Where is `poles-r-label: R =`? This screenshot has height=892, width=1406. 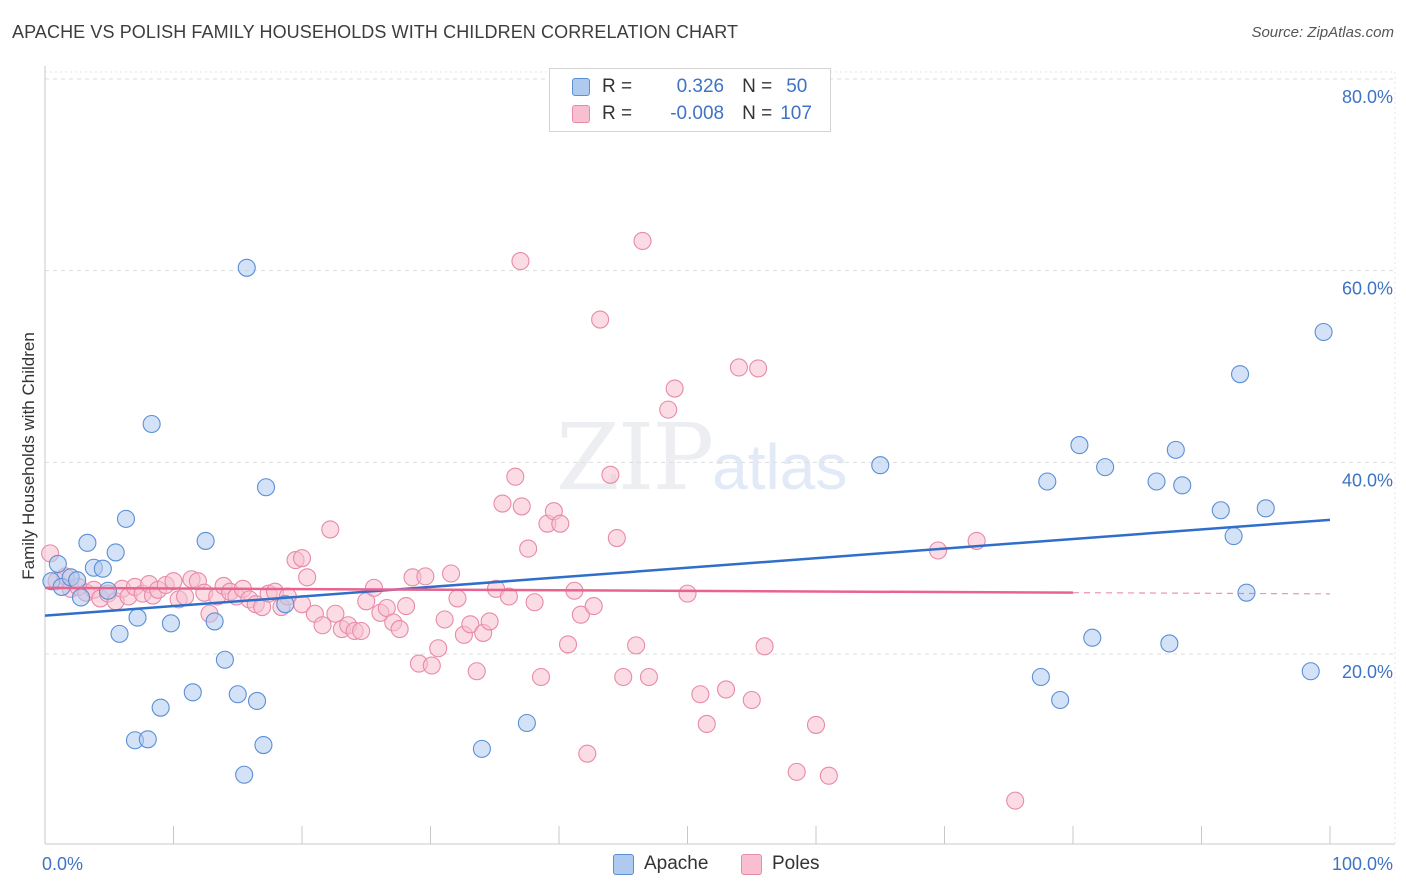 poles-r-label: R = is located at coordinates (617, 113).